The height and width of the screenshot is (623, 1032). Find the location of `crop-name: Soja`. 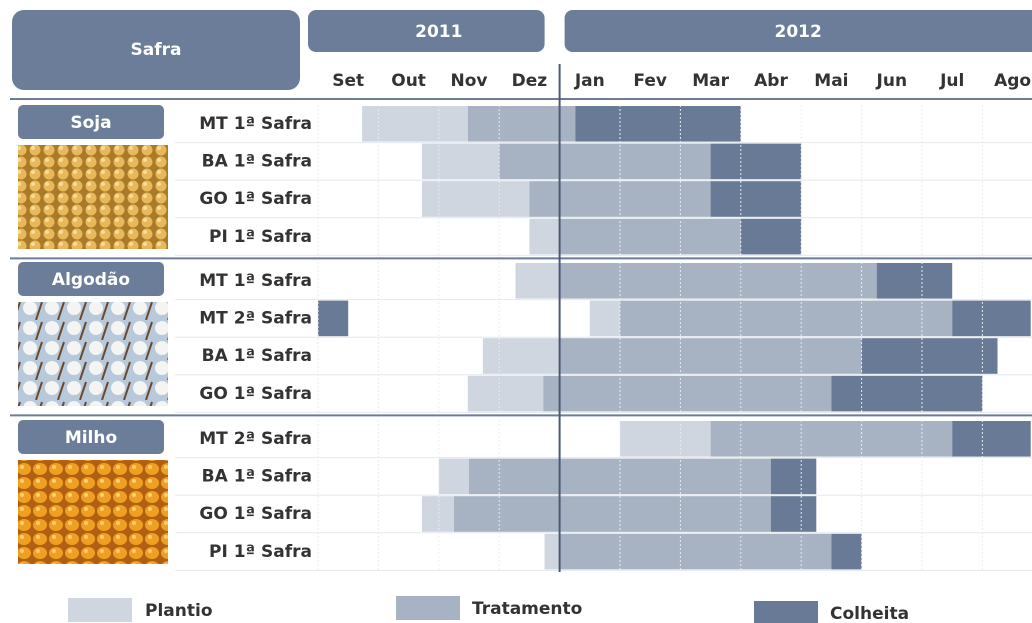

crop-name: Soja is located at coordinates (90, 123).